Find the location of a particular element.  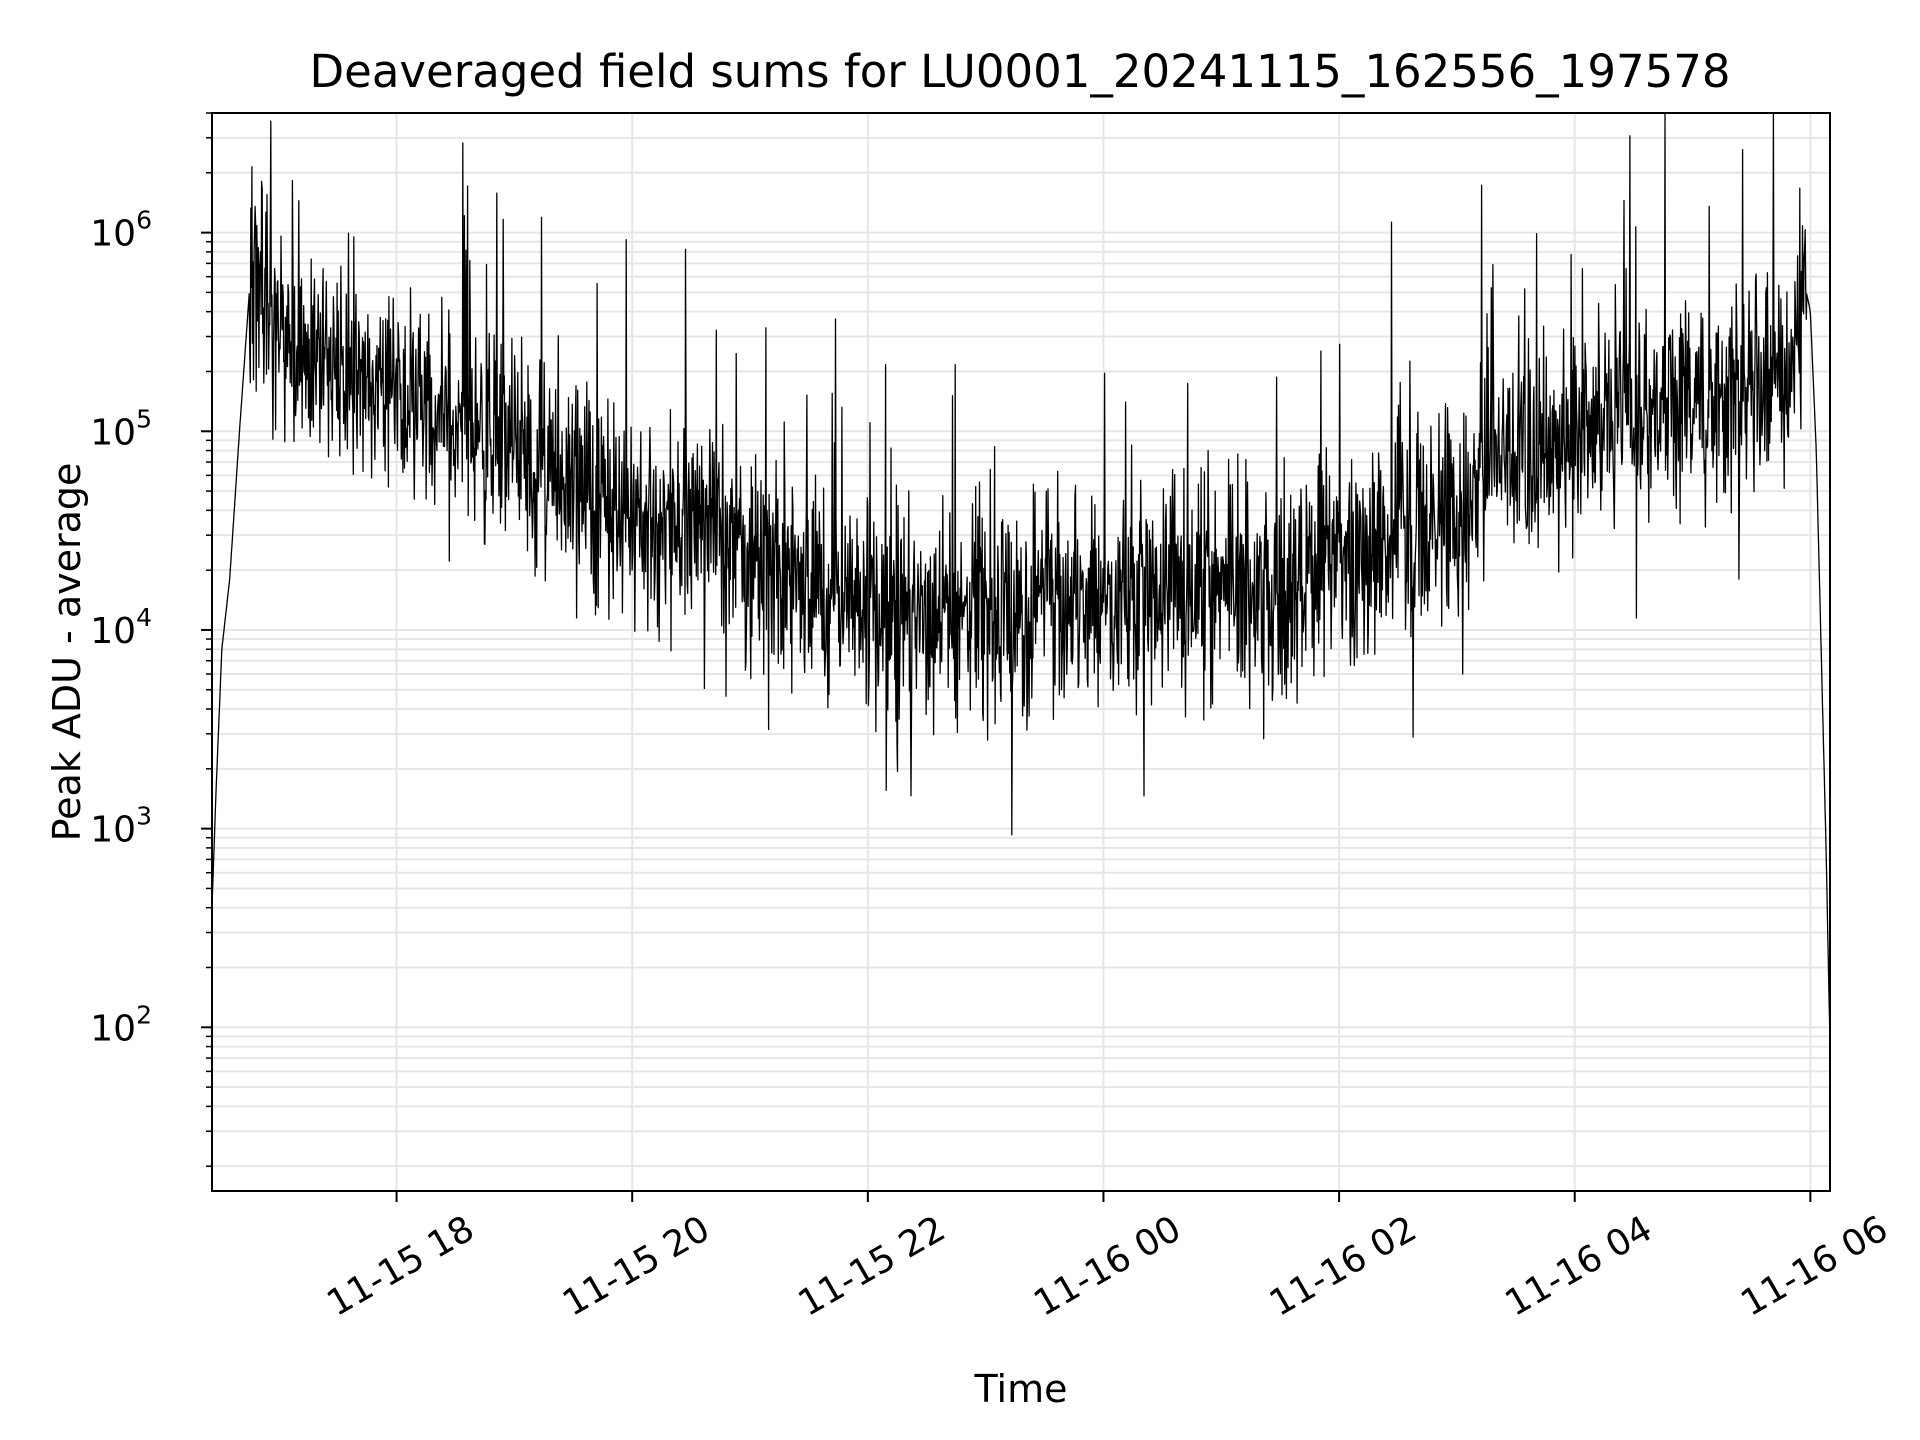

x-tick-label: 11-15 18 is located at coordinates (400, 1266).